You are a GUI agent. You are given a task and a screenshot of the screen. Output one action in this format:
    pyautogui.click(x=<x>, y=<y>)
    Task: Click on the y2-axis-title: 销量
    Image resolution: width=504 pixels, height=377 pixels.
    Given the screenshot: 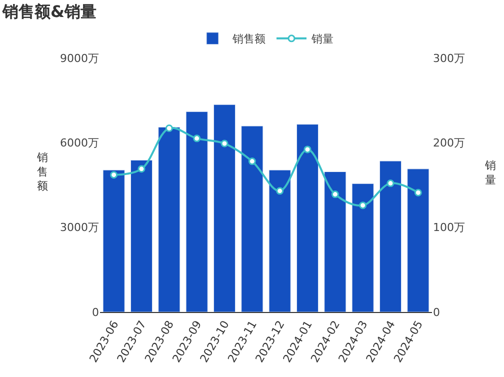 What is the action you would take?
    pyautogui.click(x=490, y=172)
    